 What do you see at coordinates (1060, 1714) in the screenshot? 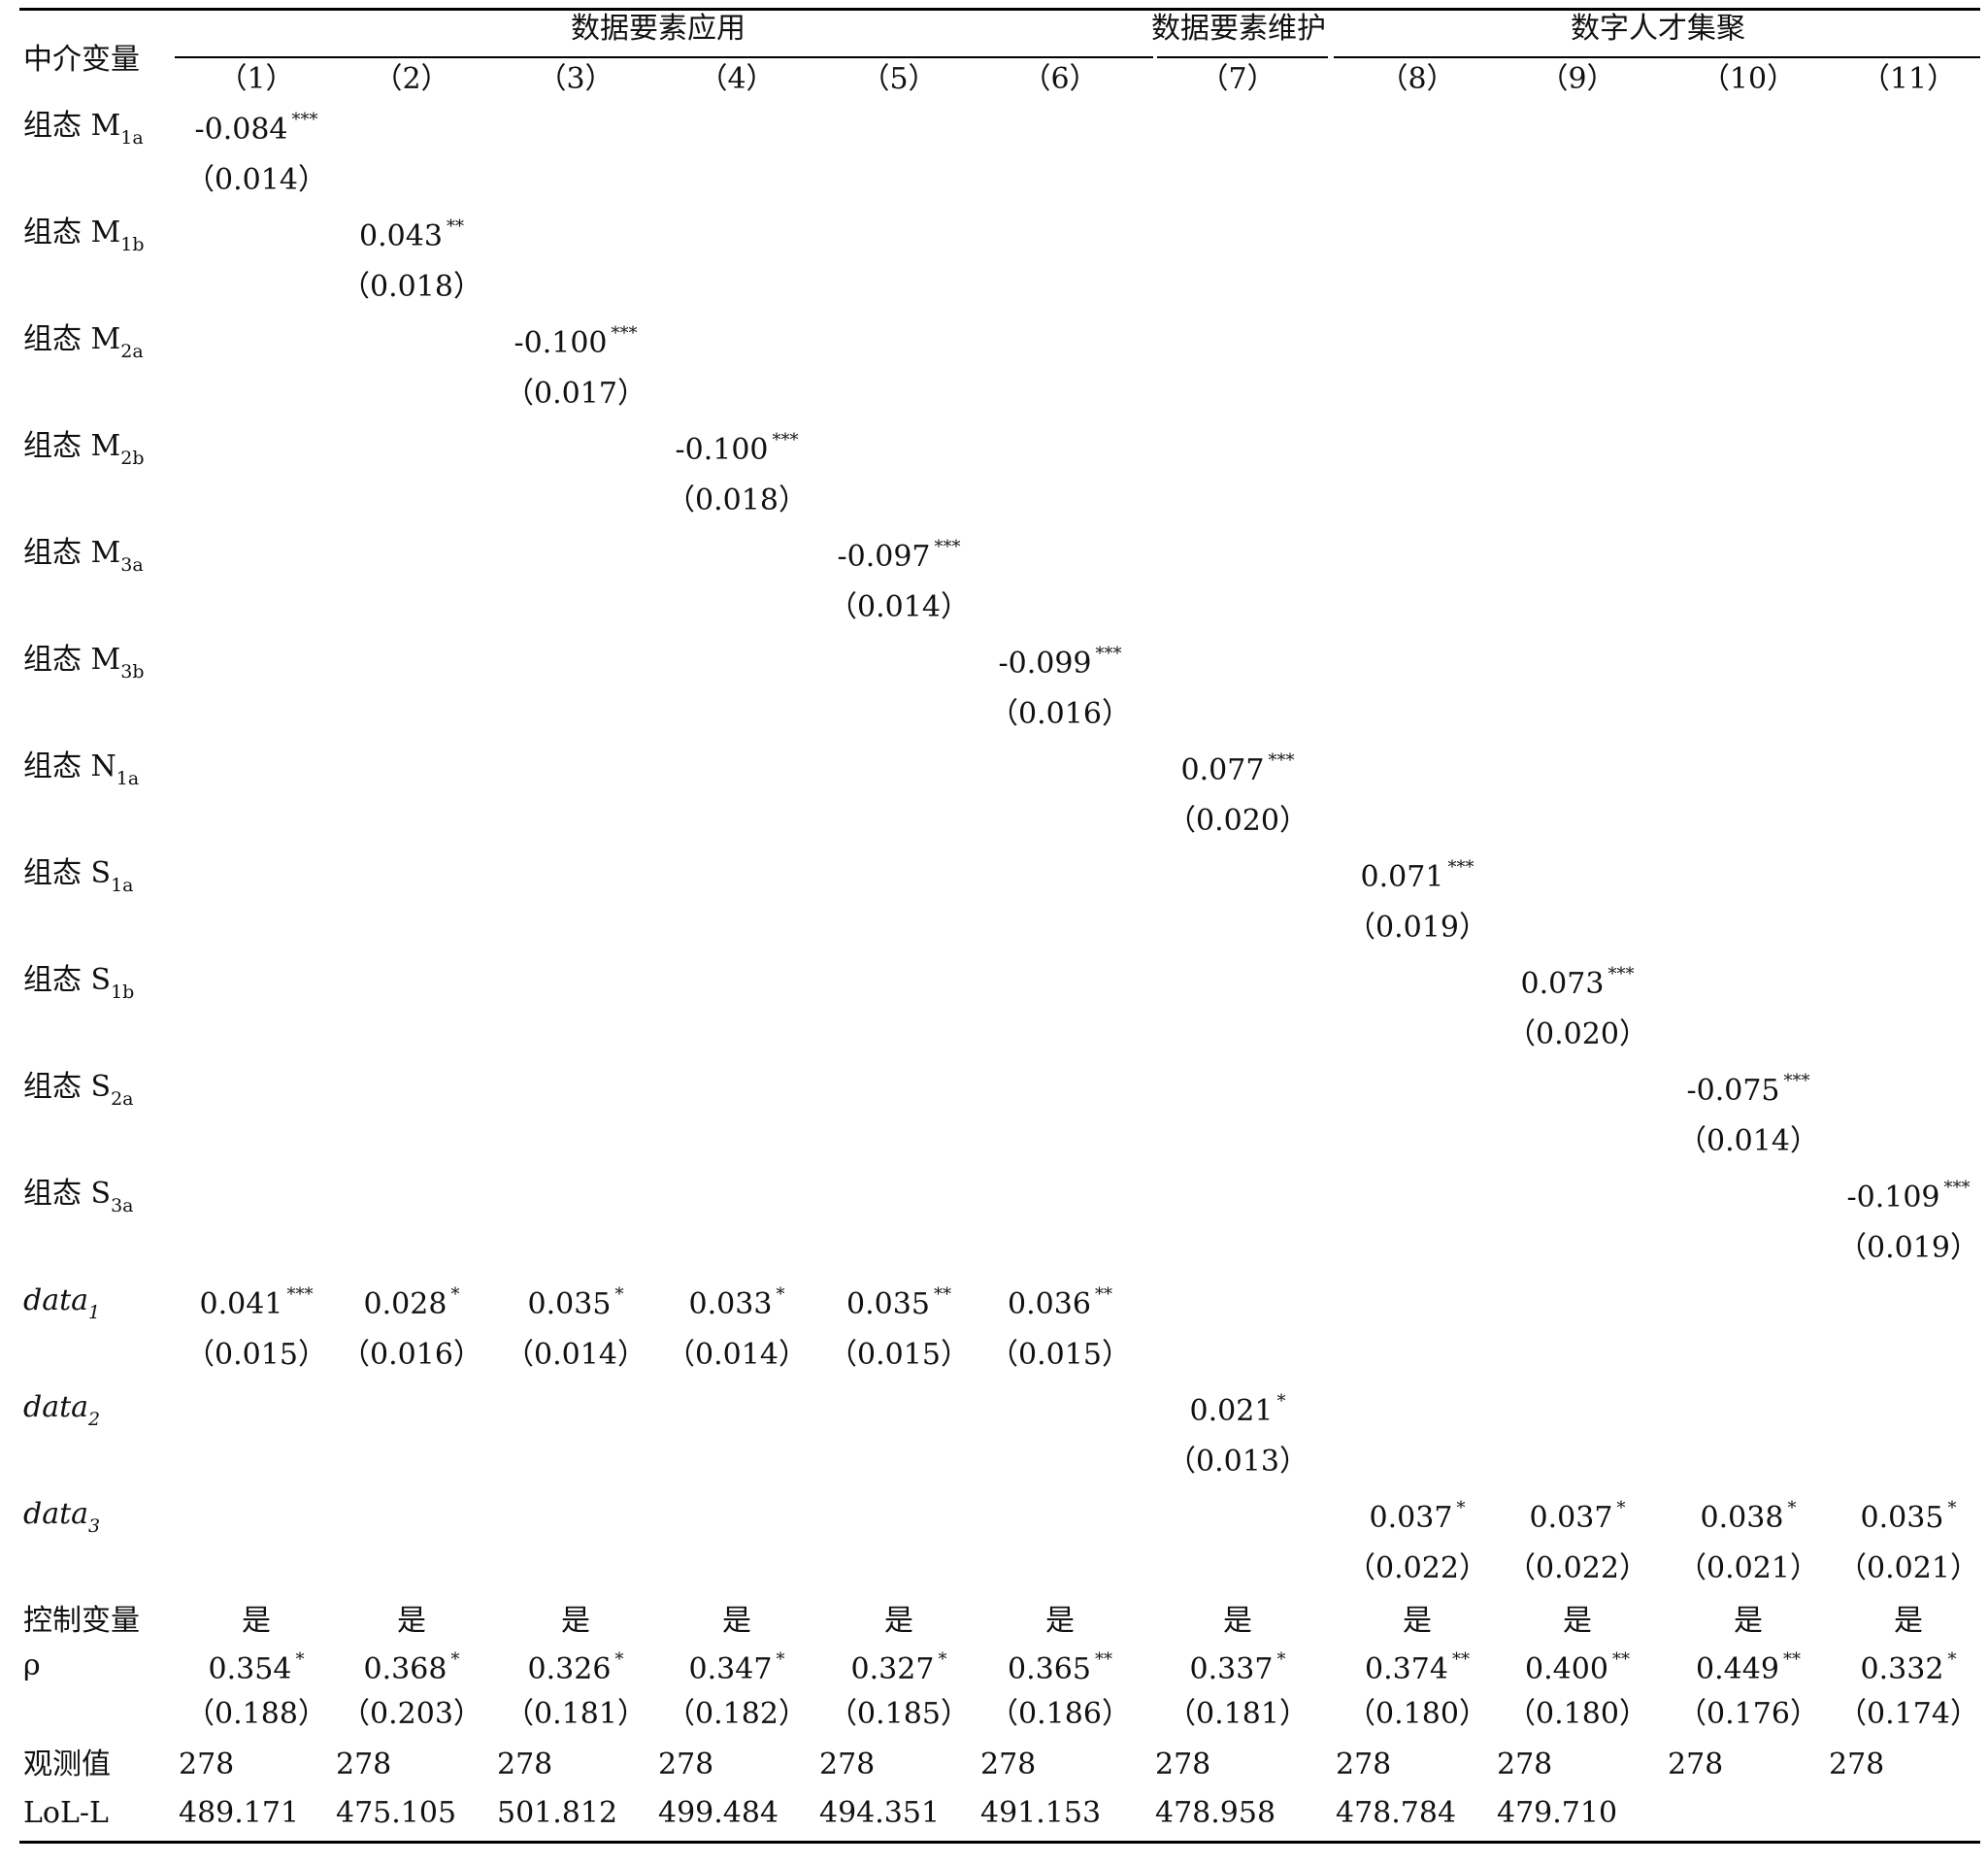
I see `cell-text: （0.186）` at bounding box center [1060, 1714].